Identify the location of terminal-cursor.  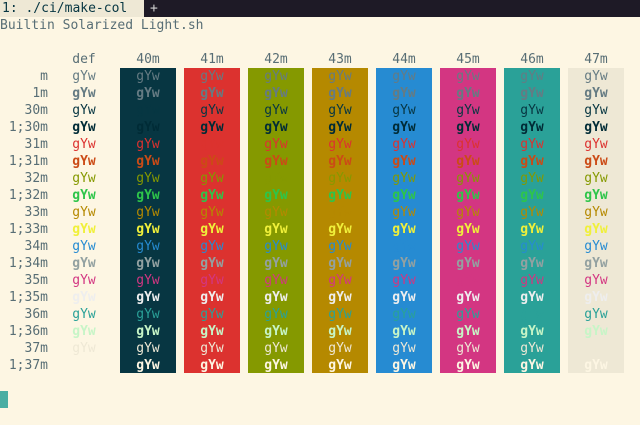
(4, 399).